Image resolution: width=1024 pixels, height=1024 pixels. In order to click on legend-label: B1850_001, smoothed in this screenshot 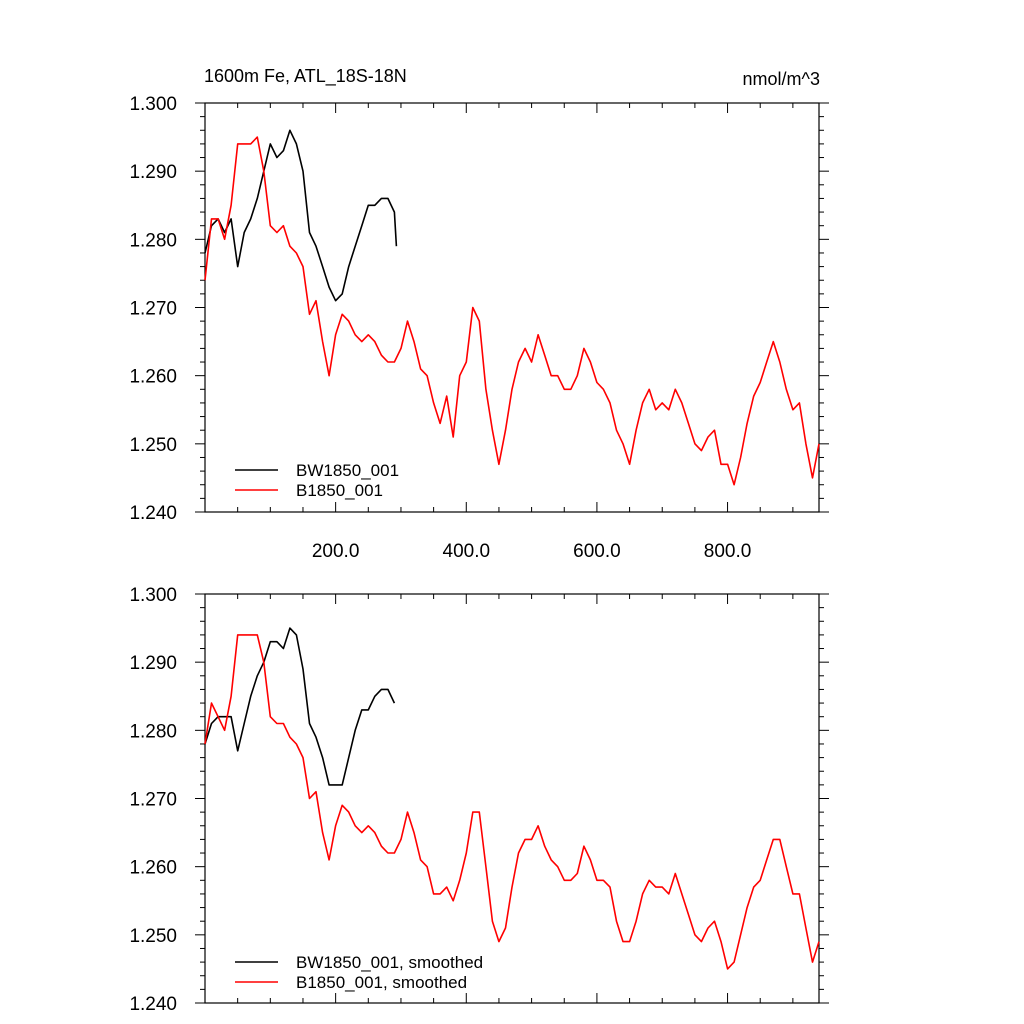, I will do `click(381, 982)`.